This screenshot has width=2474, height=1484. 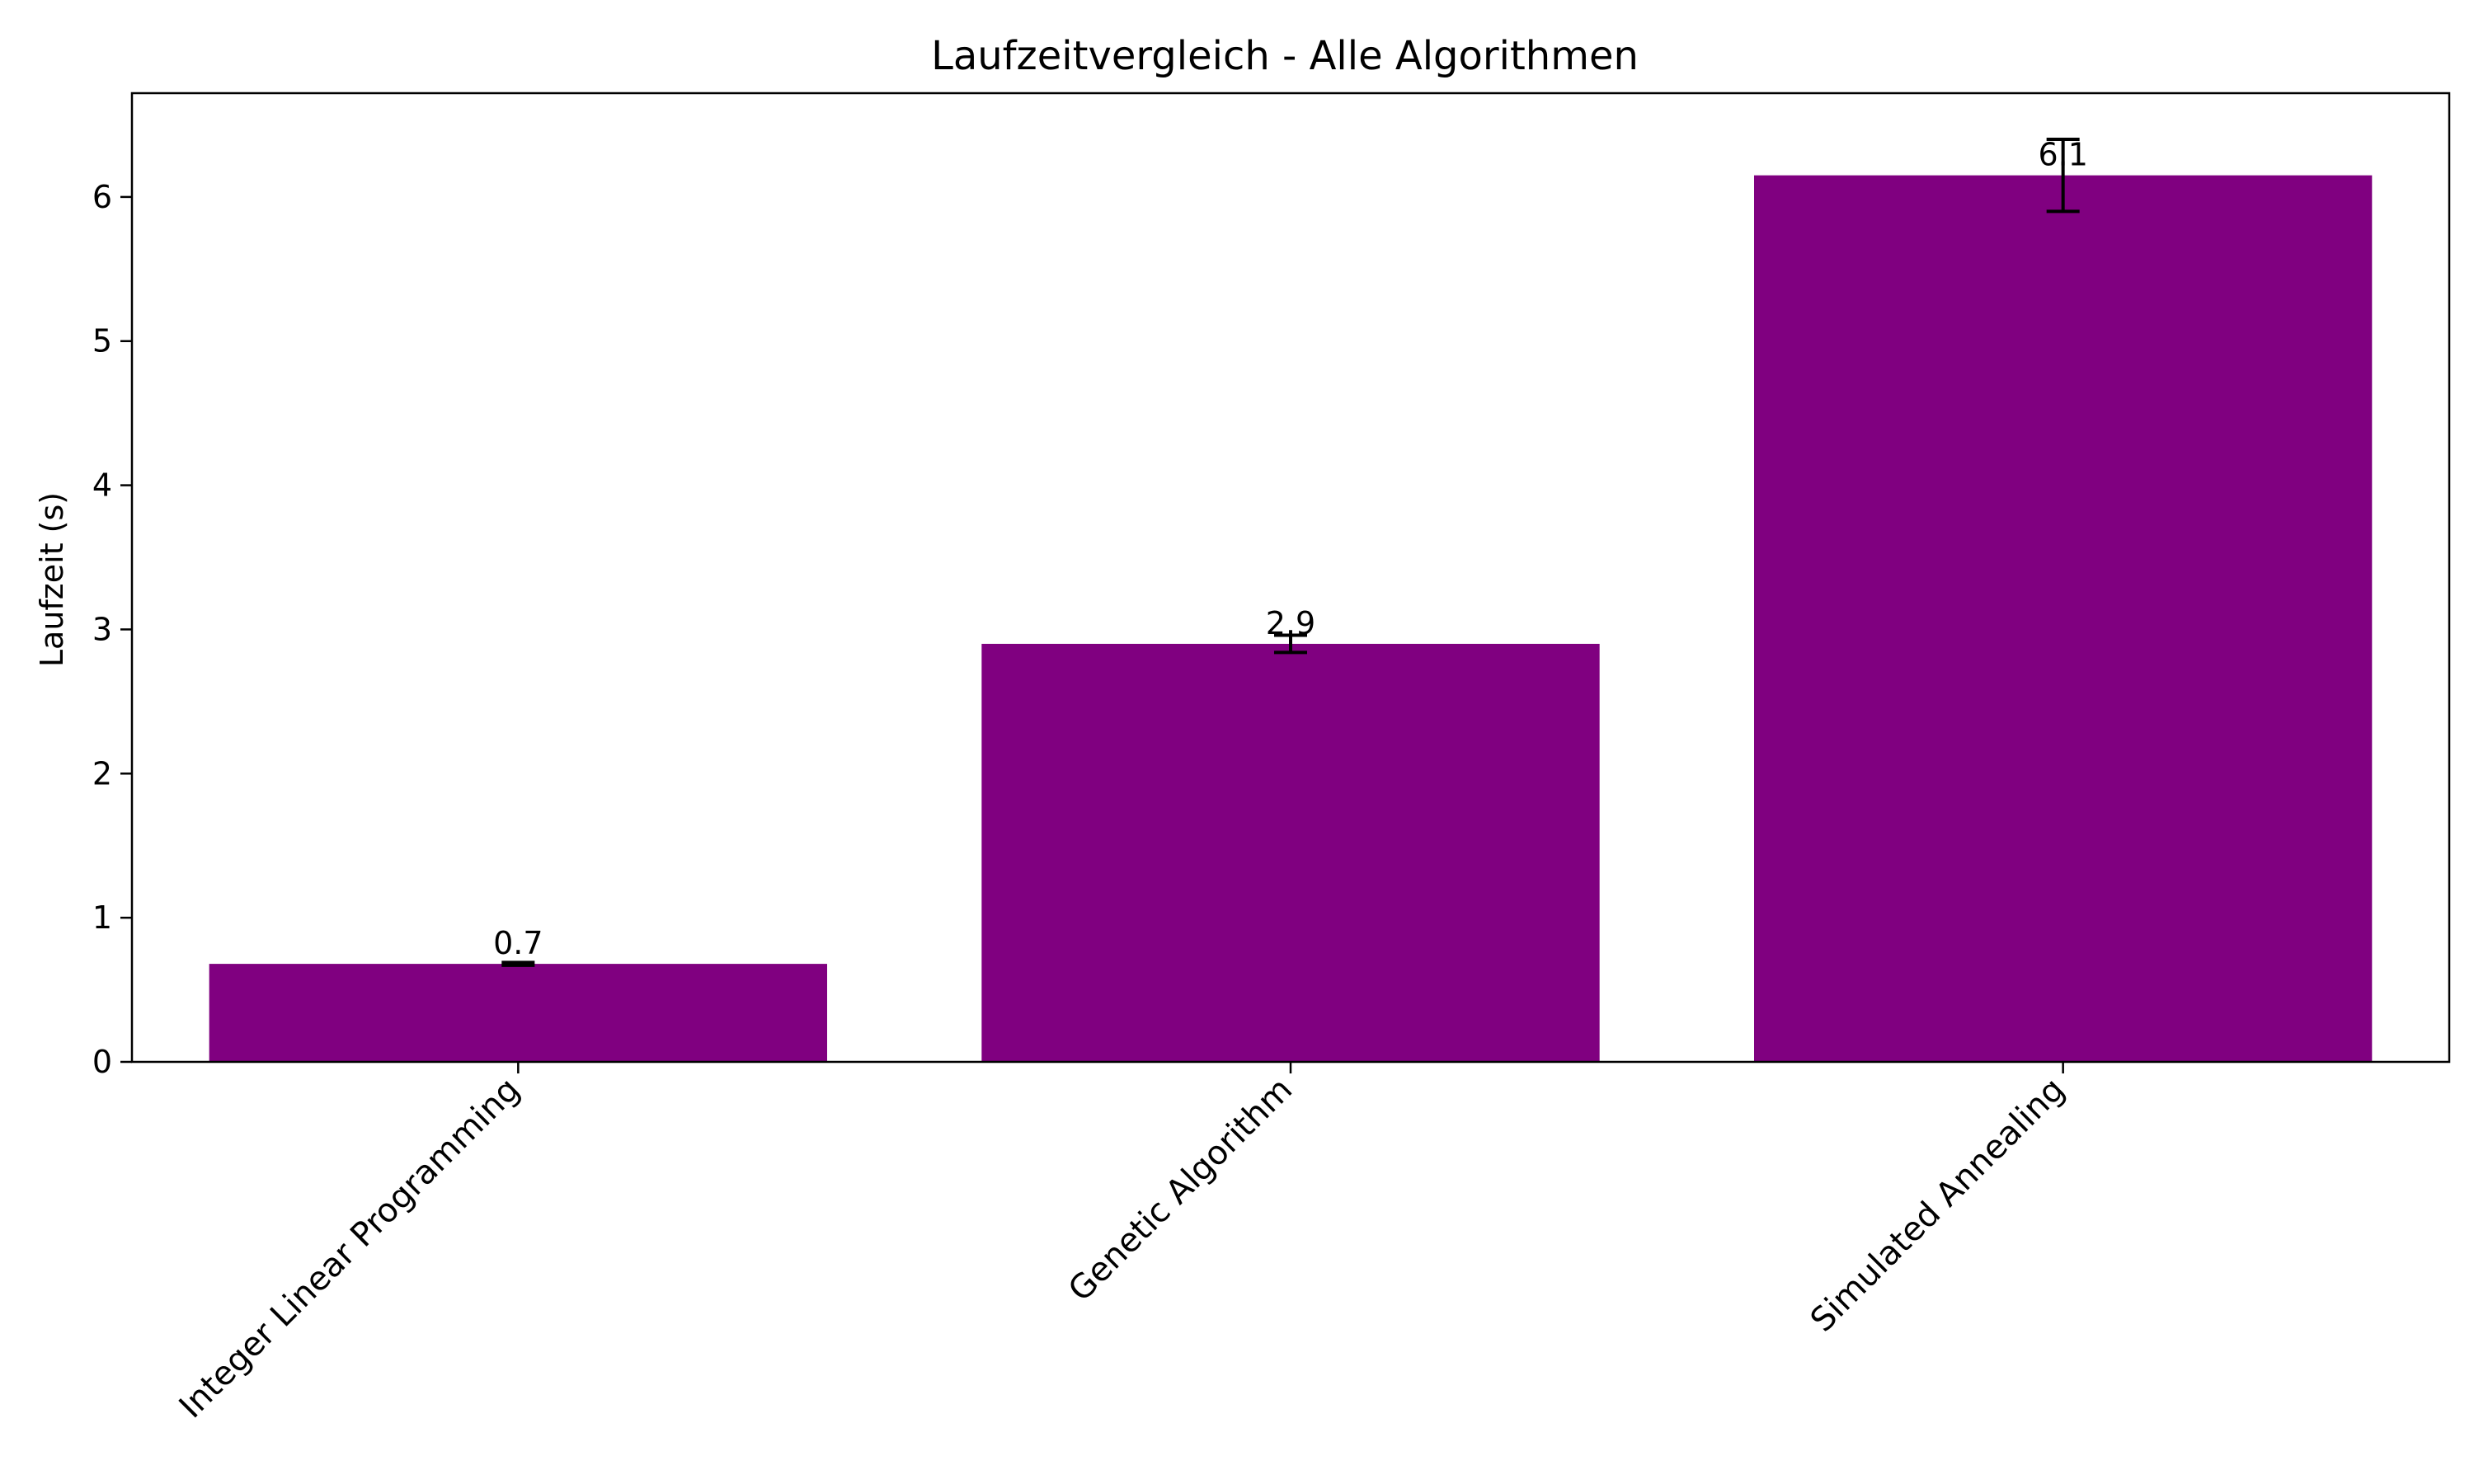 I want to click on y-tick-label-3: 3, so click(x=102, y=629).